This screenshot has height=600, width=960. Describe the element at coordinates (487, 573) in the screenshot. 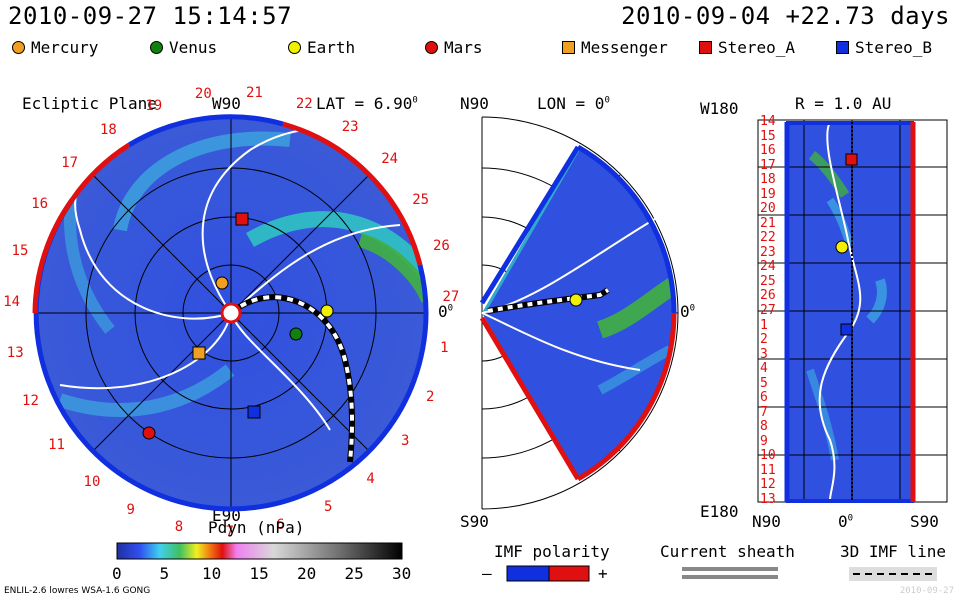

I see `imf-minus-label: –` at that location.